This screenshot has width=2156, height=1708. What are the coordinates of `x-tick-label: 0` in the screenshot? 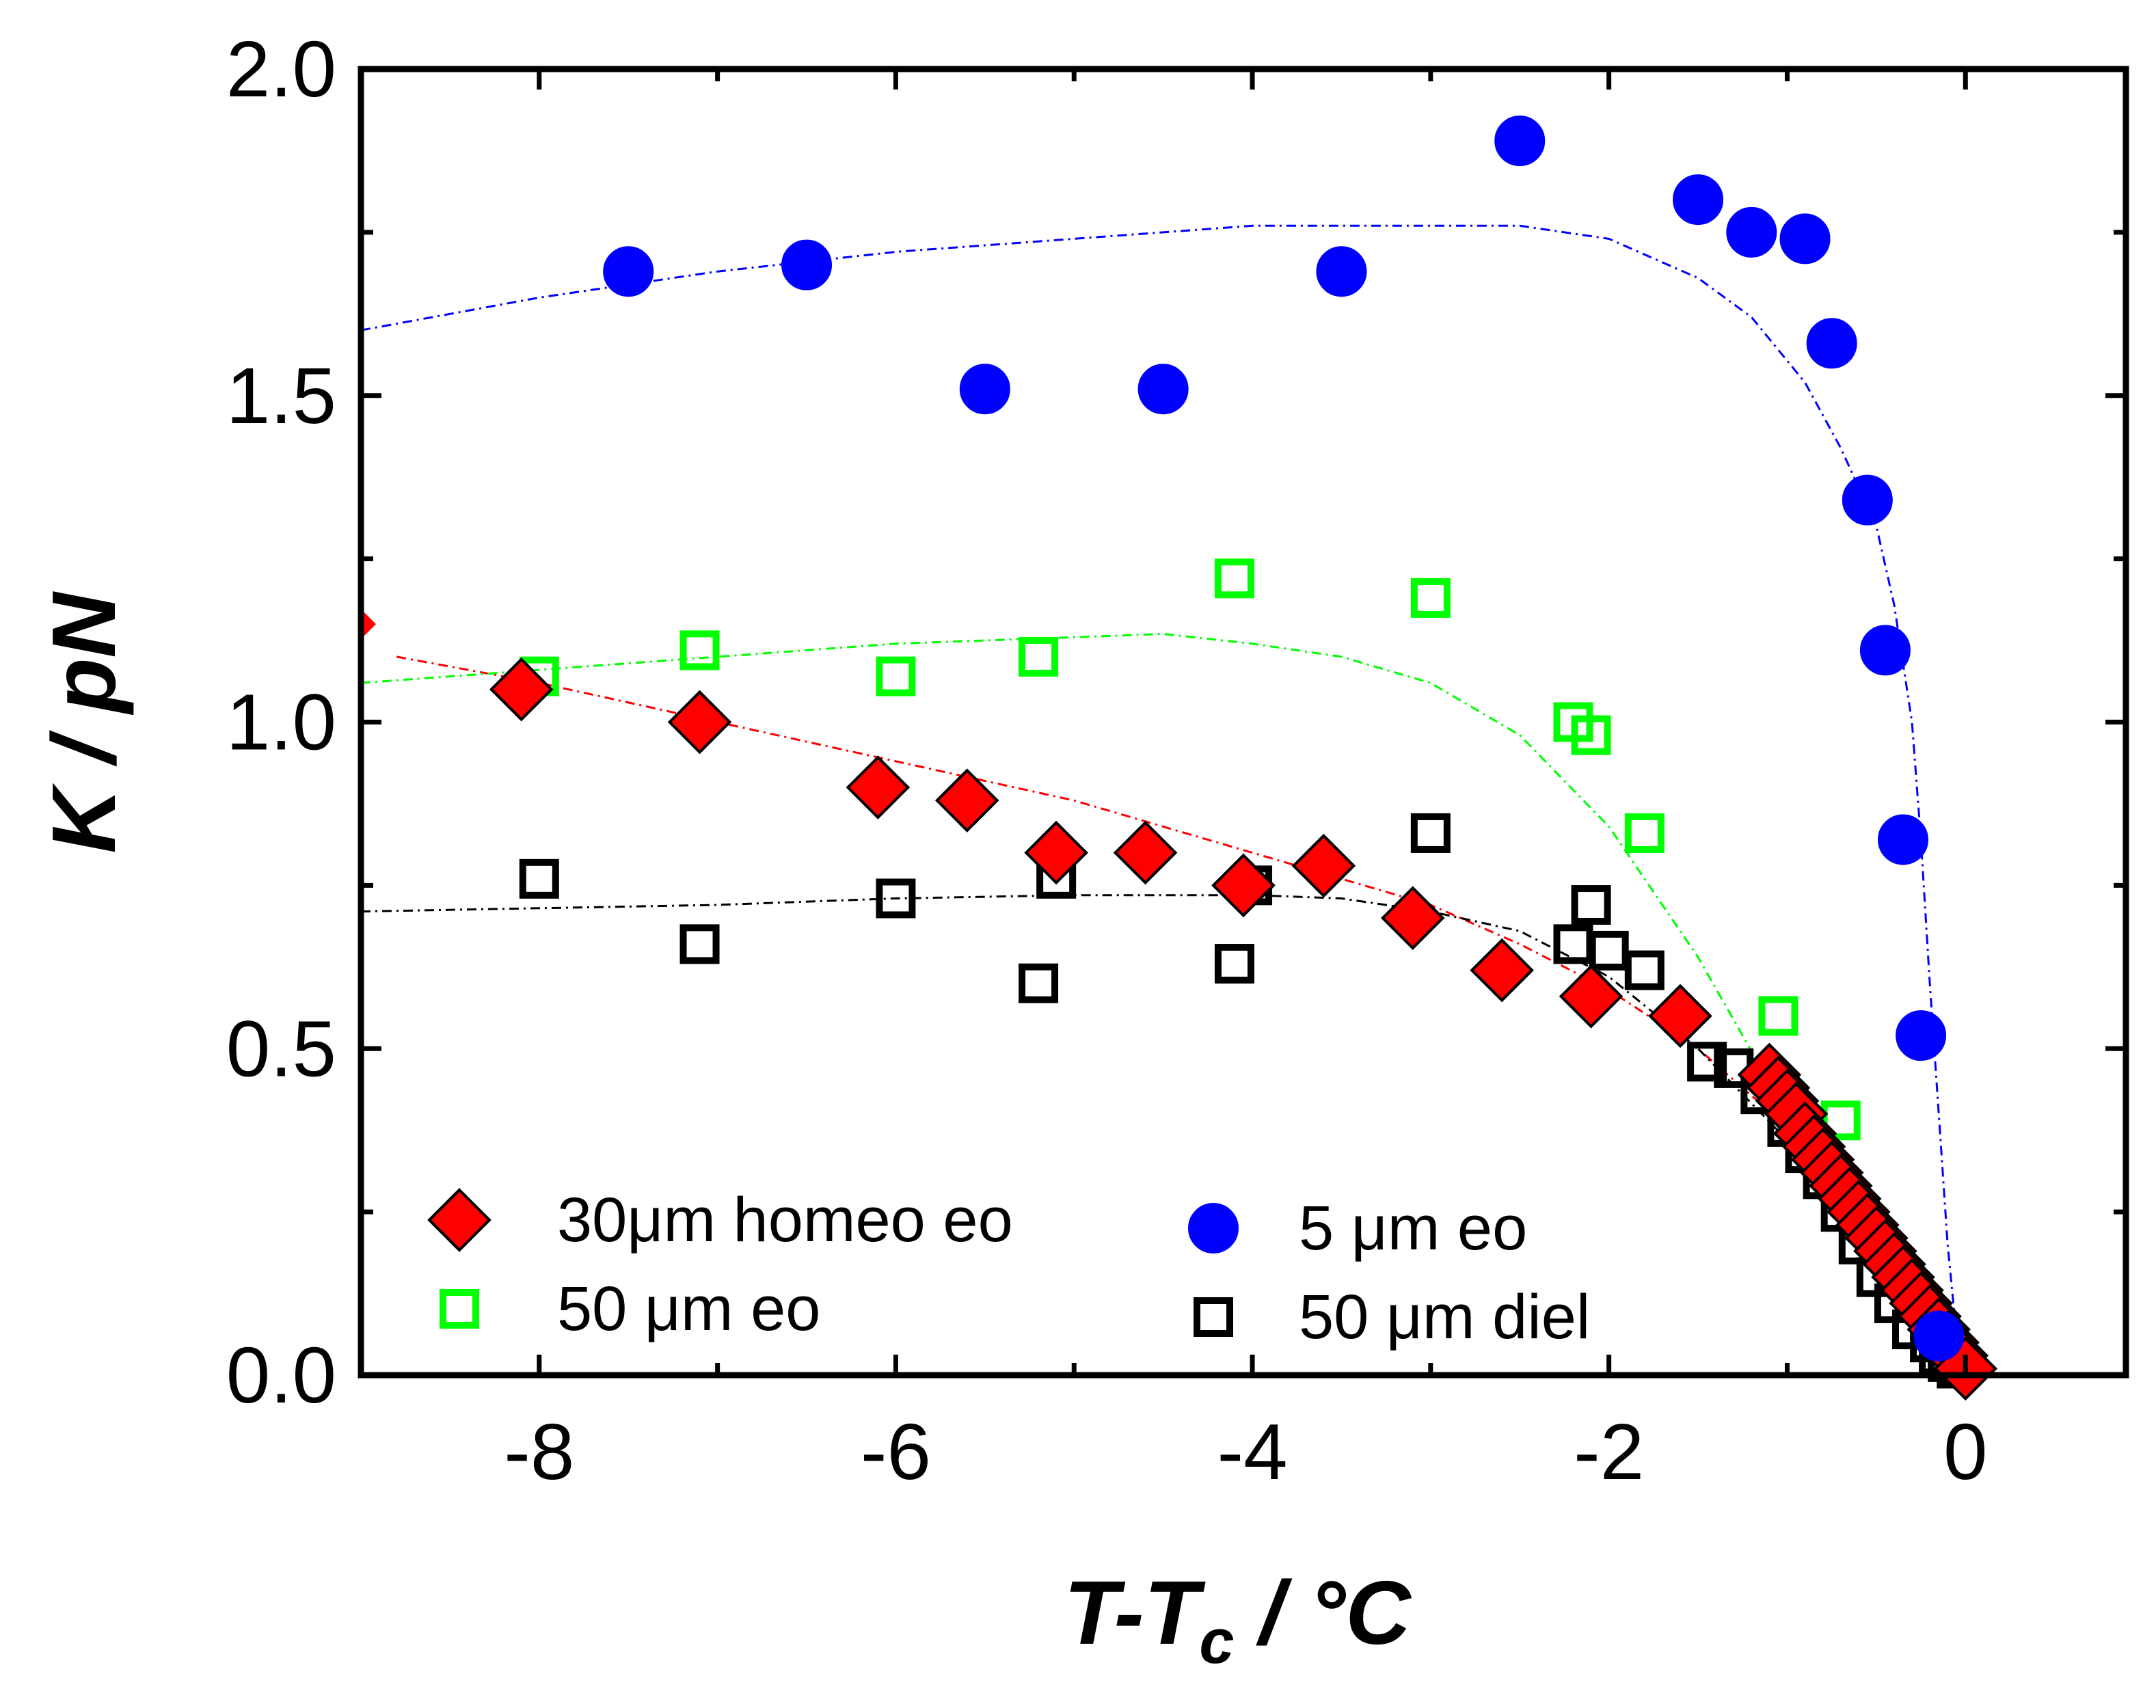 It's located at (1965, 1451).